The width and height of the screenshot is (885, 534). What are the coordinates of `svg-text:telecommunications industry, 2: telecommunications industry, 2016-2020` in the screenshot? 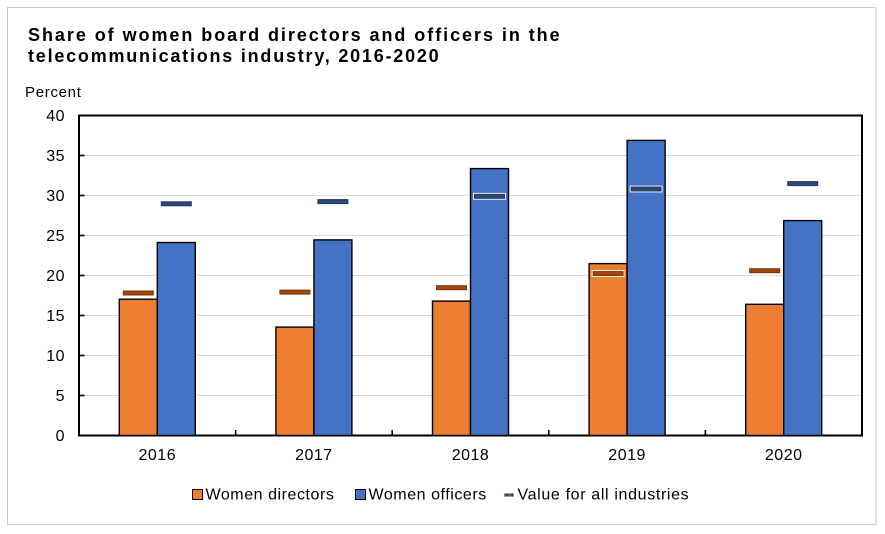 It's located at (234, 56).